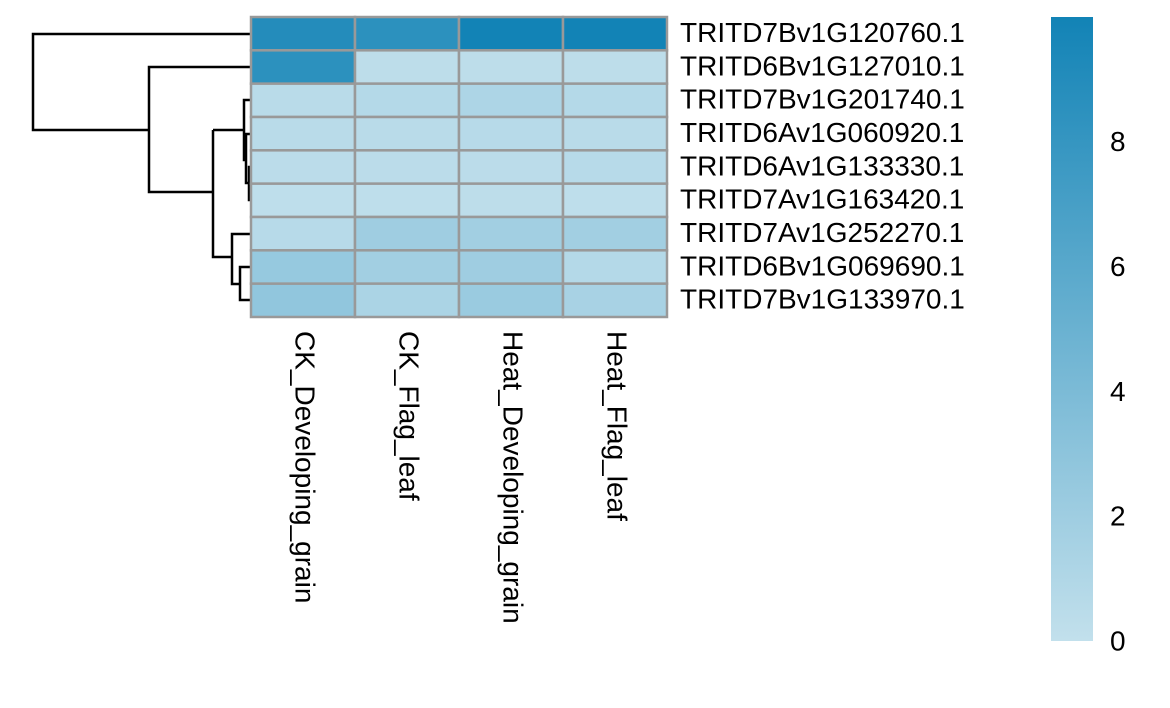  Describe the element at coordinates (305, 467) in the screenshot. I see `column-label: CK_Developing_grain` at that location.